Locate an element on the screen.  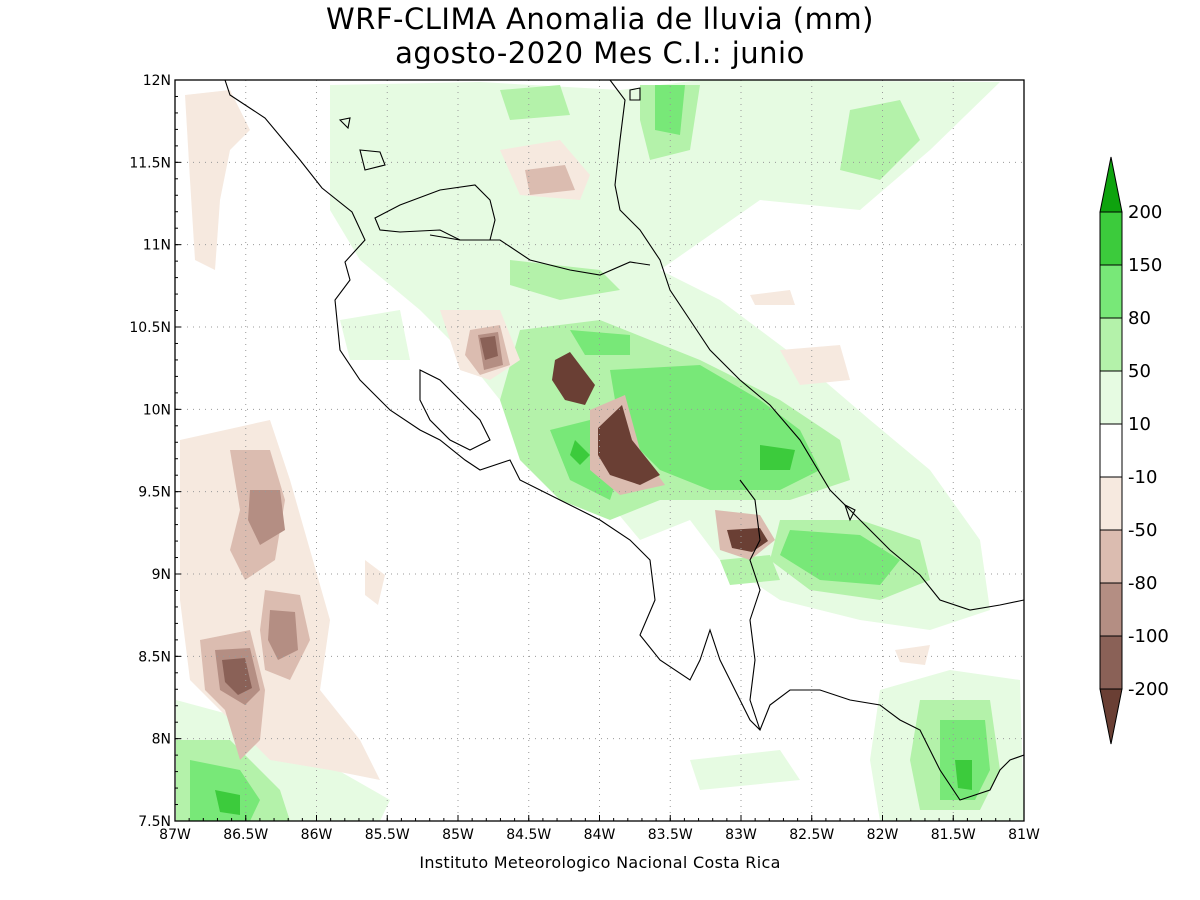
x-tick-label: 87W is located at coordinates (175, 835).